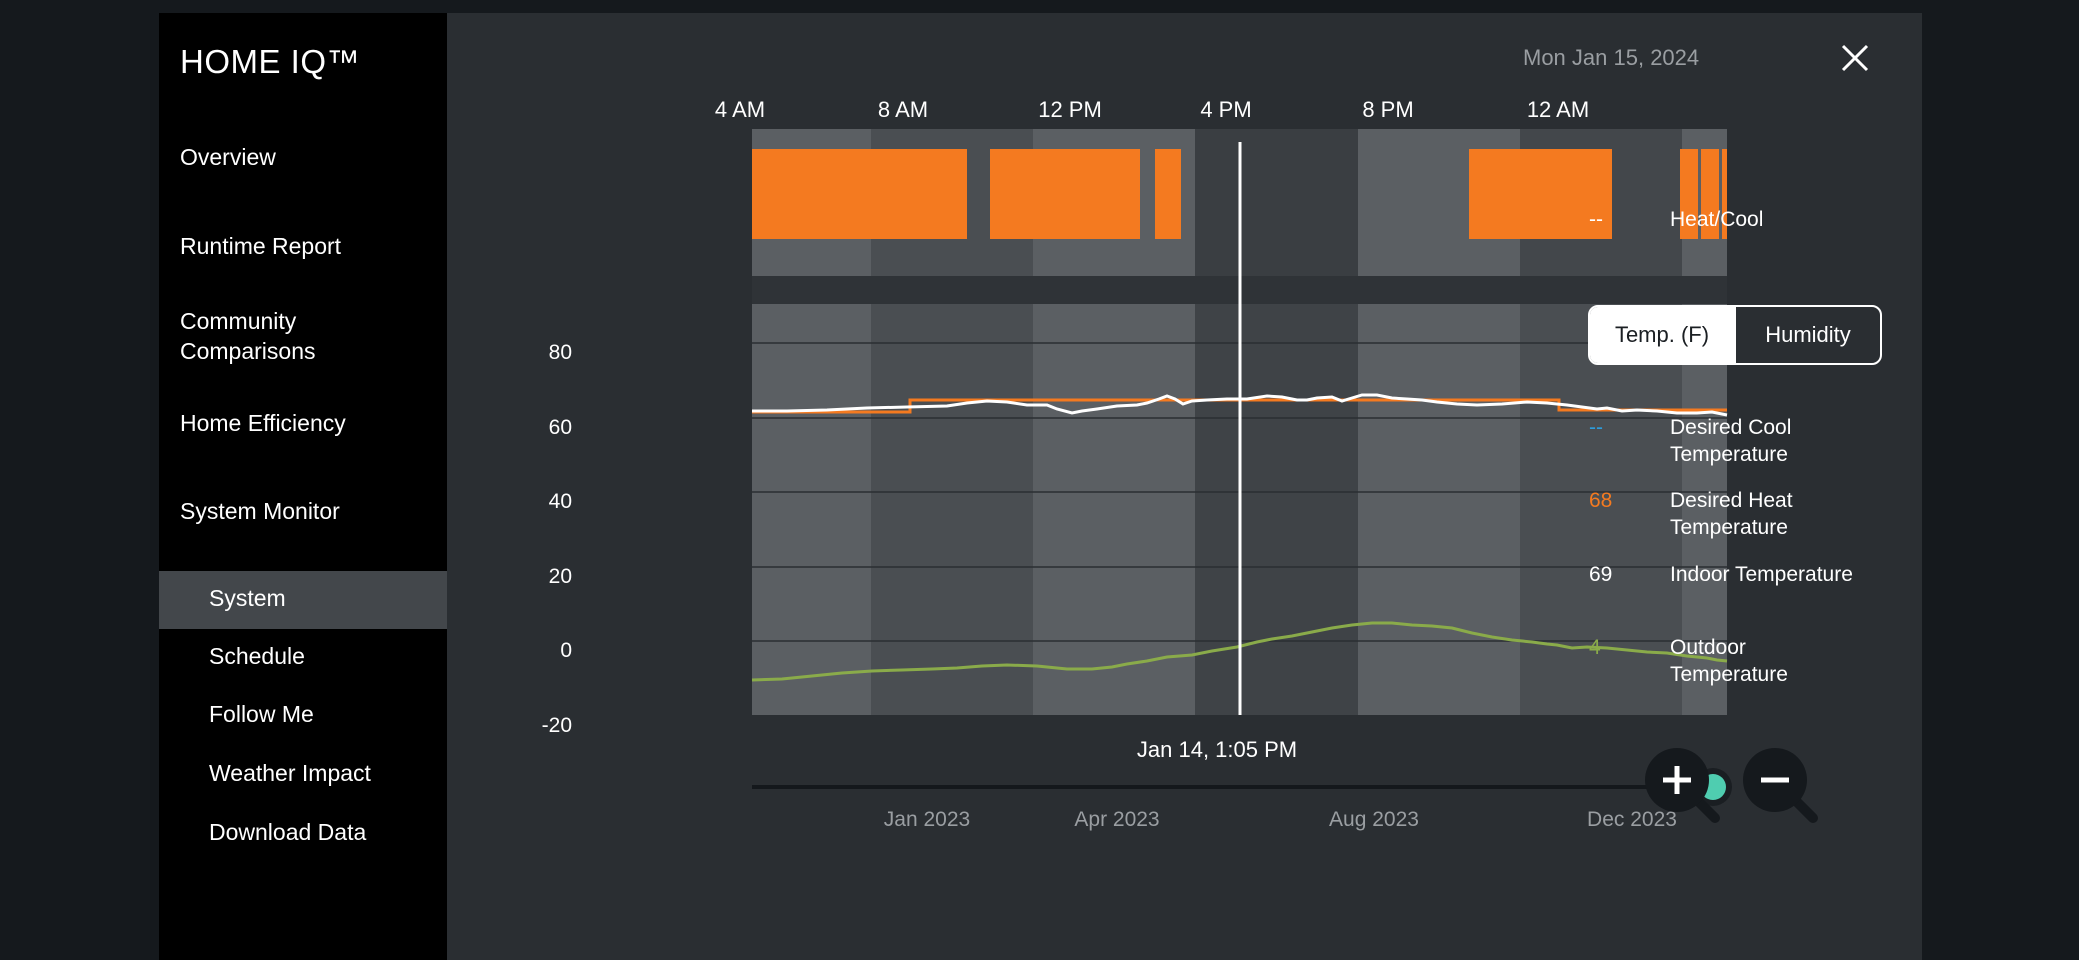 The height and width of the screenshot is (960, 2079). I want to click on current-date: Mon Jan 15, 2024, so click(1611, 57).